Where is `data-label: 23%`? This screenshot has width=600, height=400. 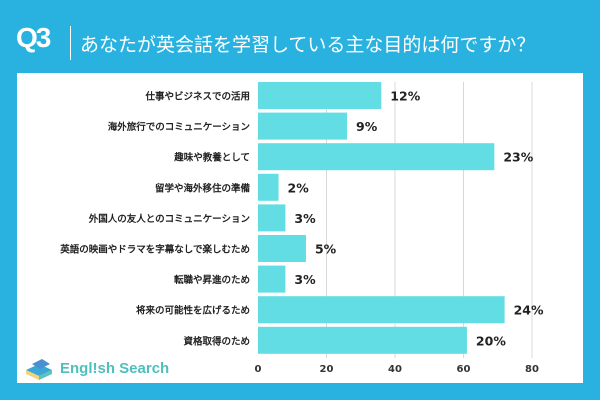
data-label: 23% is located at coordinates (518, 157).